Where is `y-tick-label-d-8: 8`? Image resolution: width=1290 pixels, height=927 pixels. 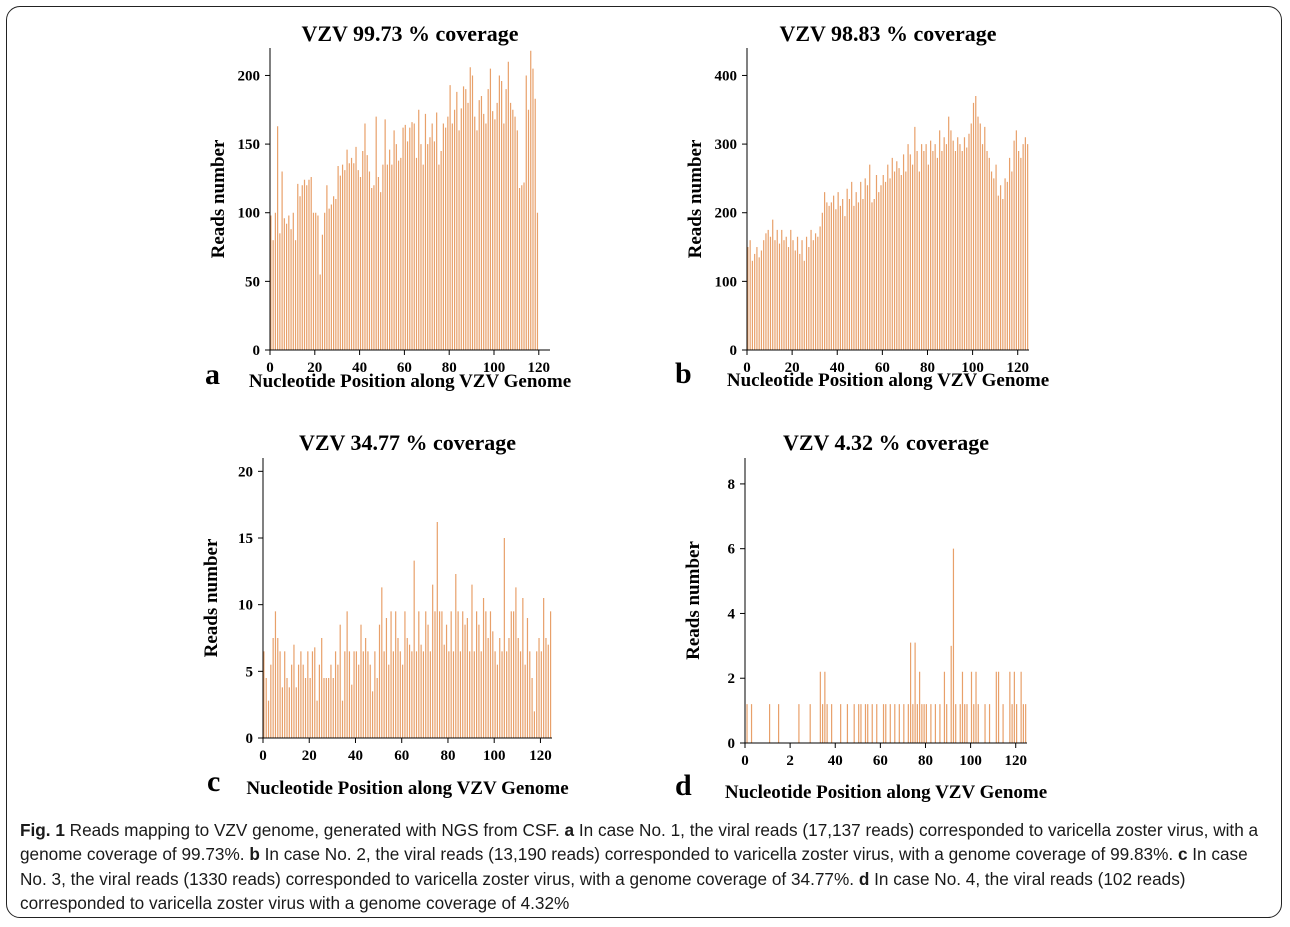
y-tick-label-d-8: 8 is located at coordinates (732, 485).